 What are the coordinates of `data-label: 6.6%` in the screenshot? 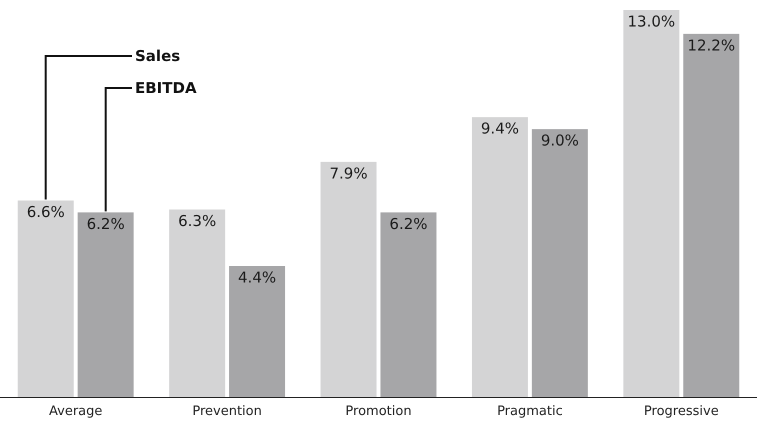 It's located at (45, 212).